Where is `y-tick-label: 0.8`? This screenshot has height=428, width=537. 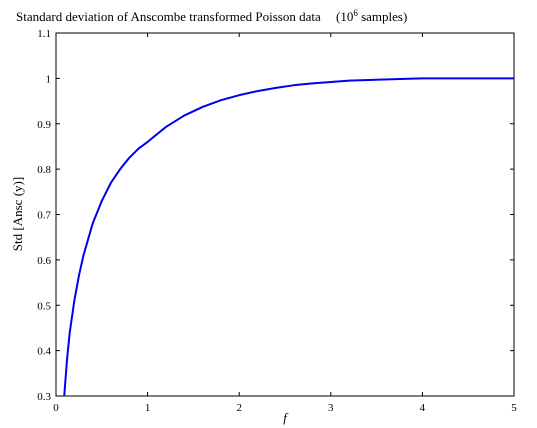 y-tick-label: 0.8 is located at coordinates (44, 170).